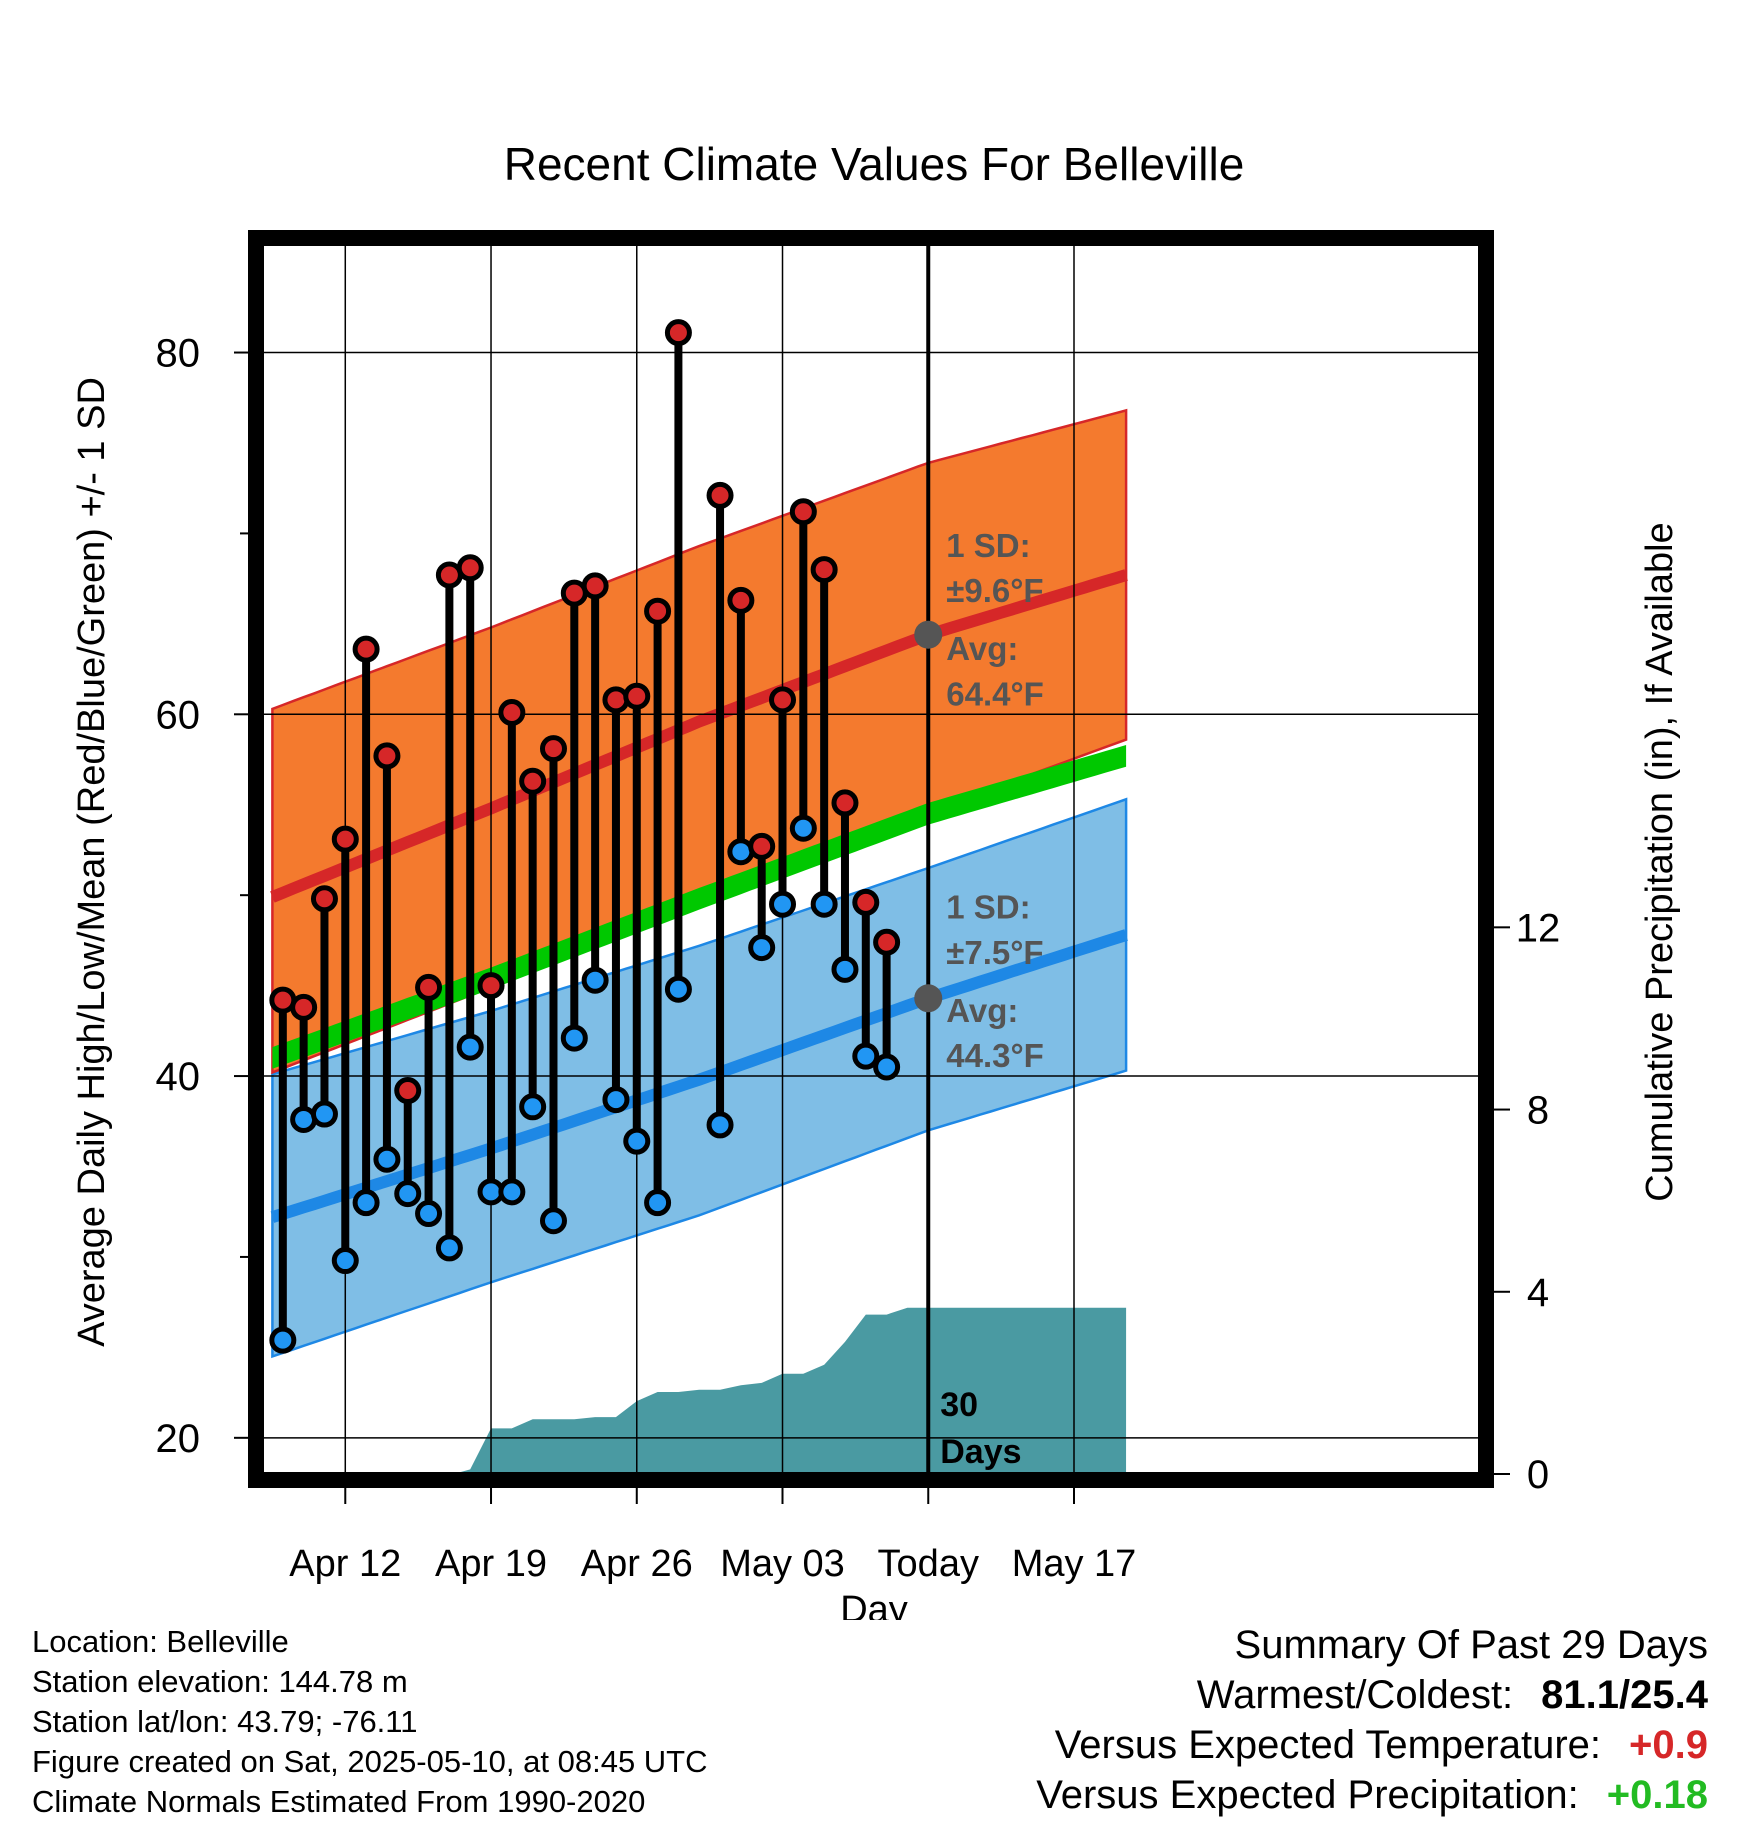  Describe the element at coordinates (699, 736) in the screenshot. I see `high-mean-line` at that location.